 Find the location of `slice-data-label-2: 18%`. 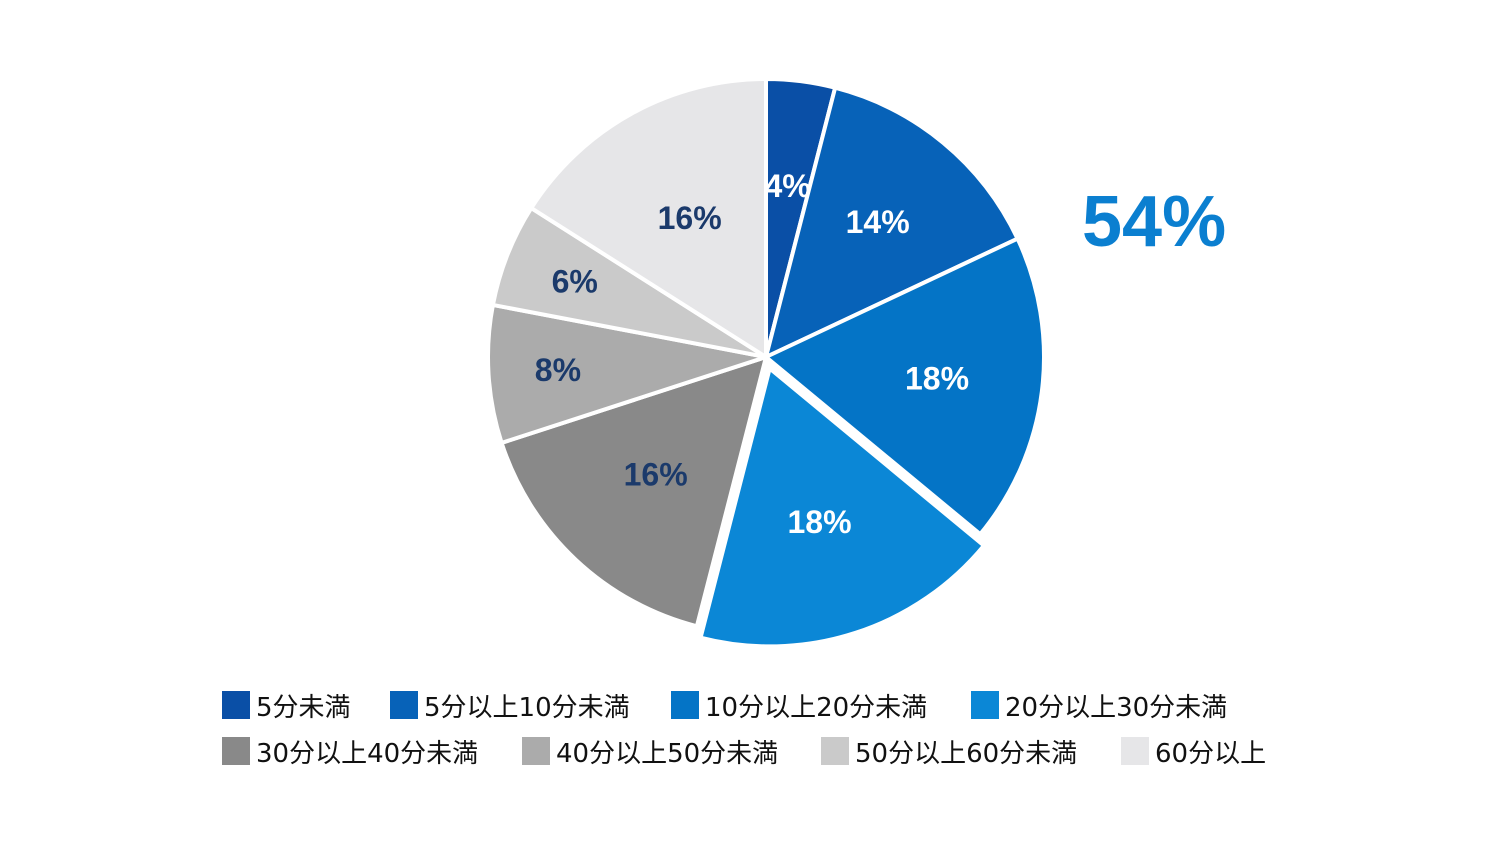

slice-data-label-2: 18% is located at coordinates (937, 379).